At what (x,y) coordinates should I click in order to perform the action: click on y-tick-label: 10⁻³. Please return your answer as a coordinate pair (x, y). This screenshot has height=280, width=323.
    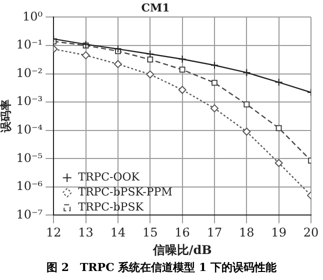
    Looking at the image, I should click on (29, 101).